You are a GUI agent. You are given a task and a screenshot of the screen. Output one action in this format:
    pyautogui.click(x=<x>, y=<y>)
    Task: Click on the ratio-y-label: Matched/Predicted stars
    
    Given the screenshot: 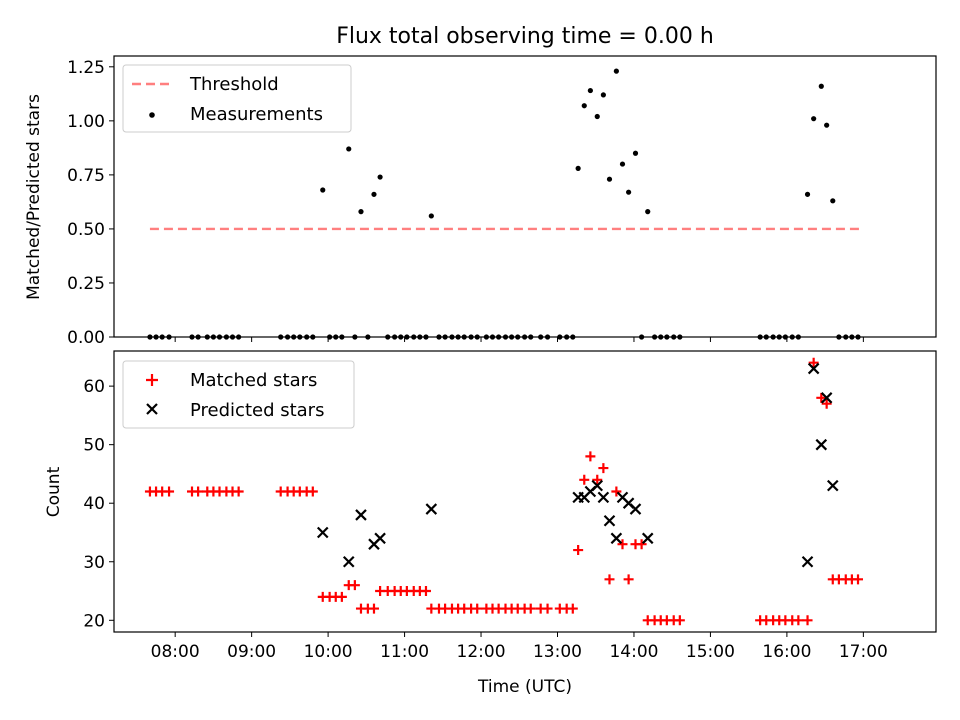 What is the action you would take?
    pyautogui.click(x=34, y=197)
    